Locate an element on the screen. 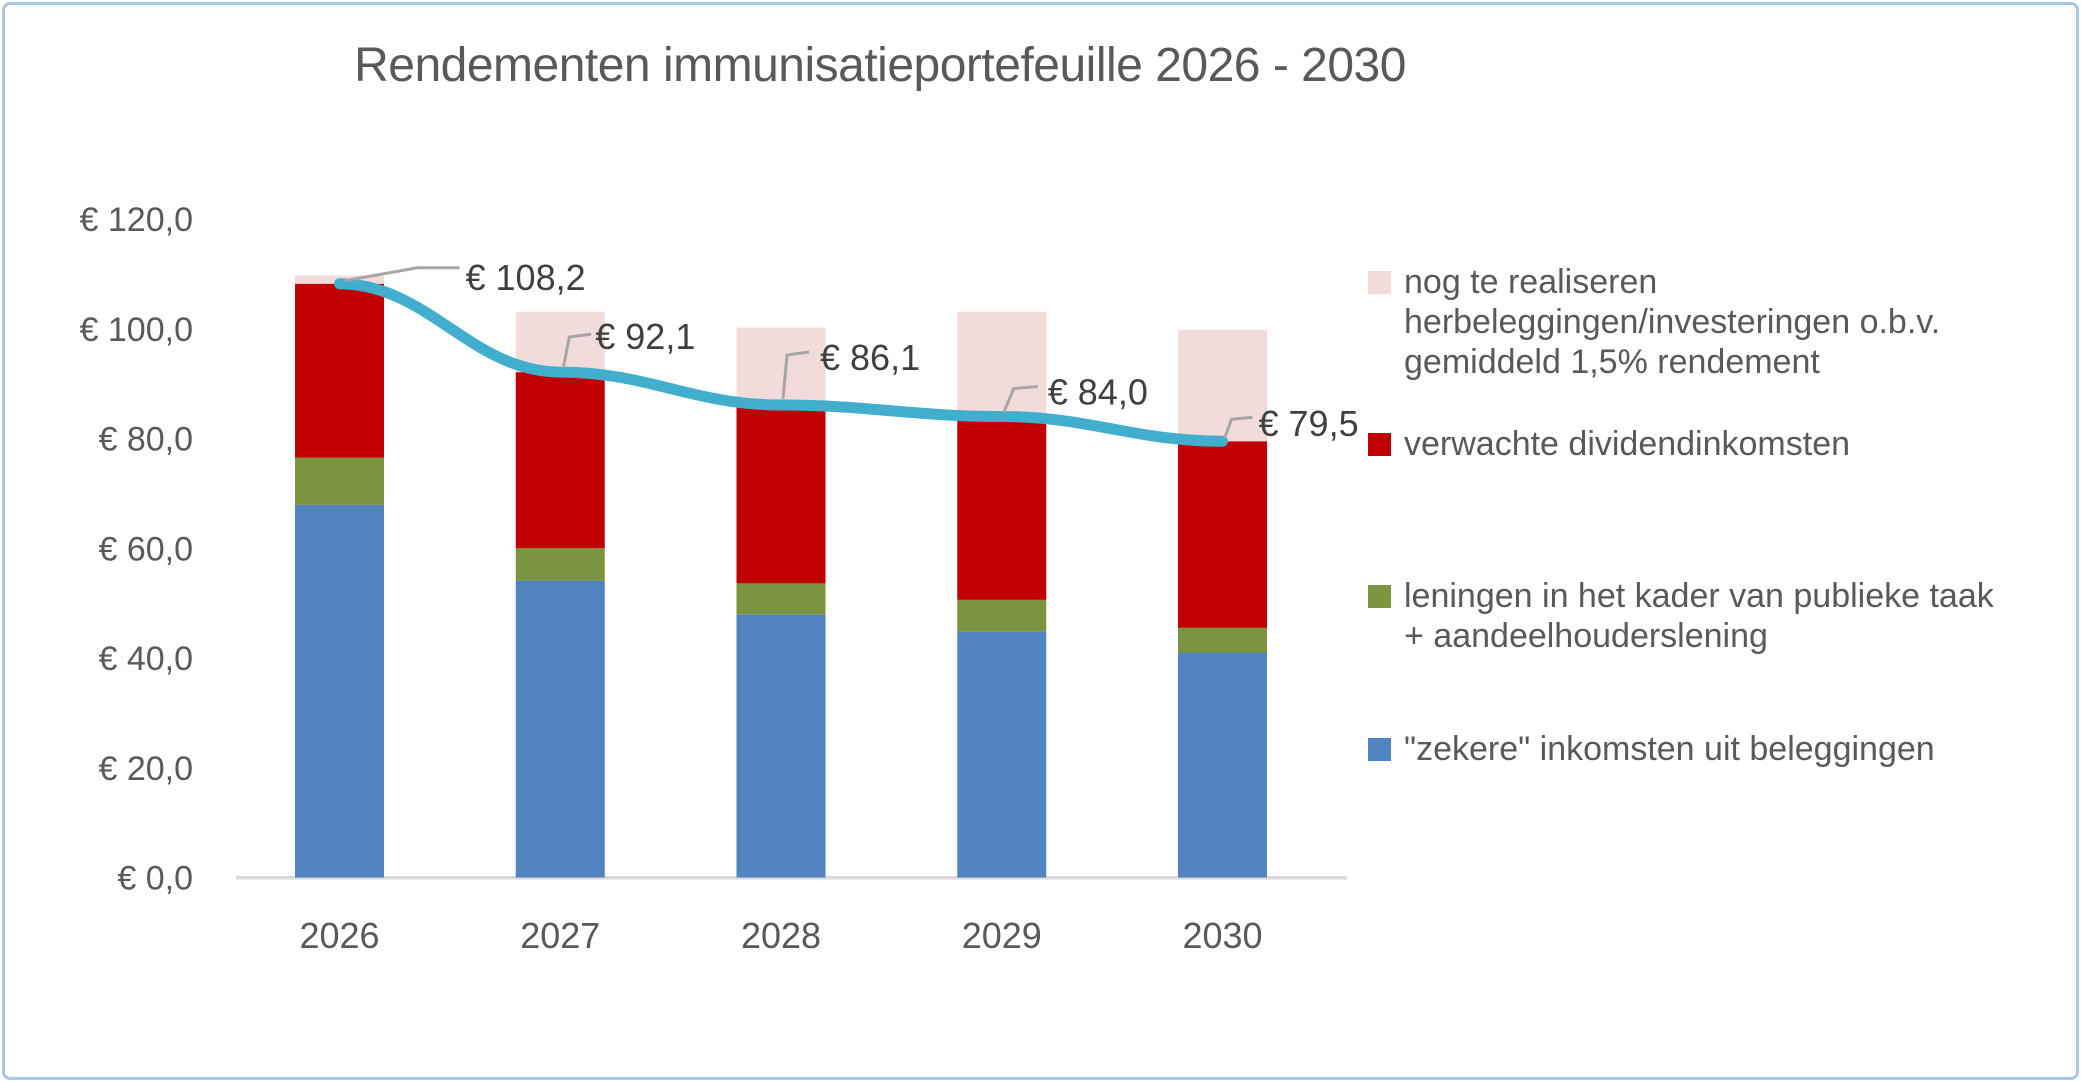  y-tick-label: € 40,0 is located at coordinates (145, 659).